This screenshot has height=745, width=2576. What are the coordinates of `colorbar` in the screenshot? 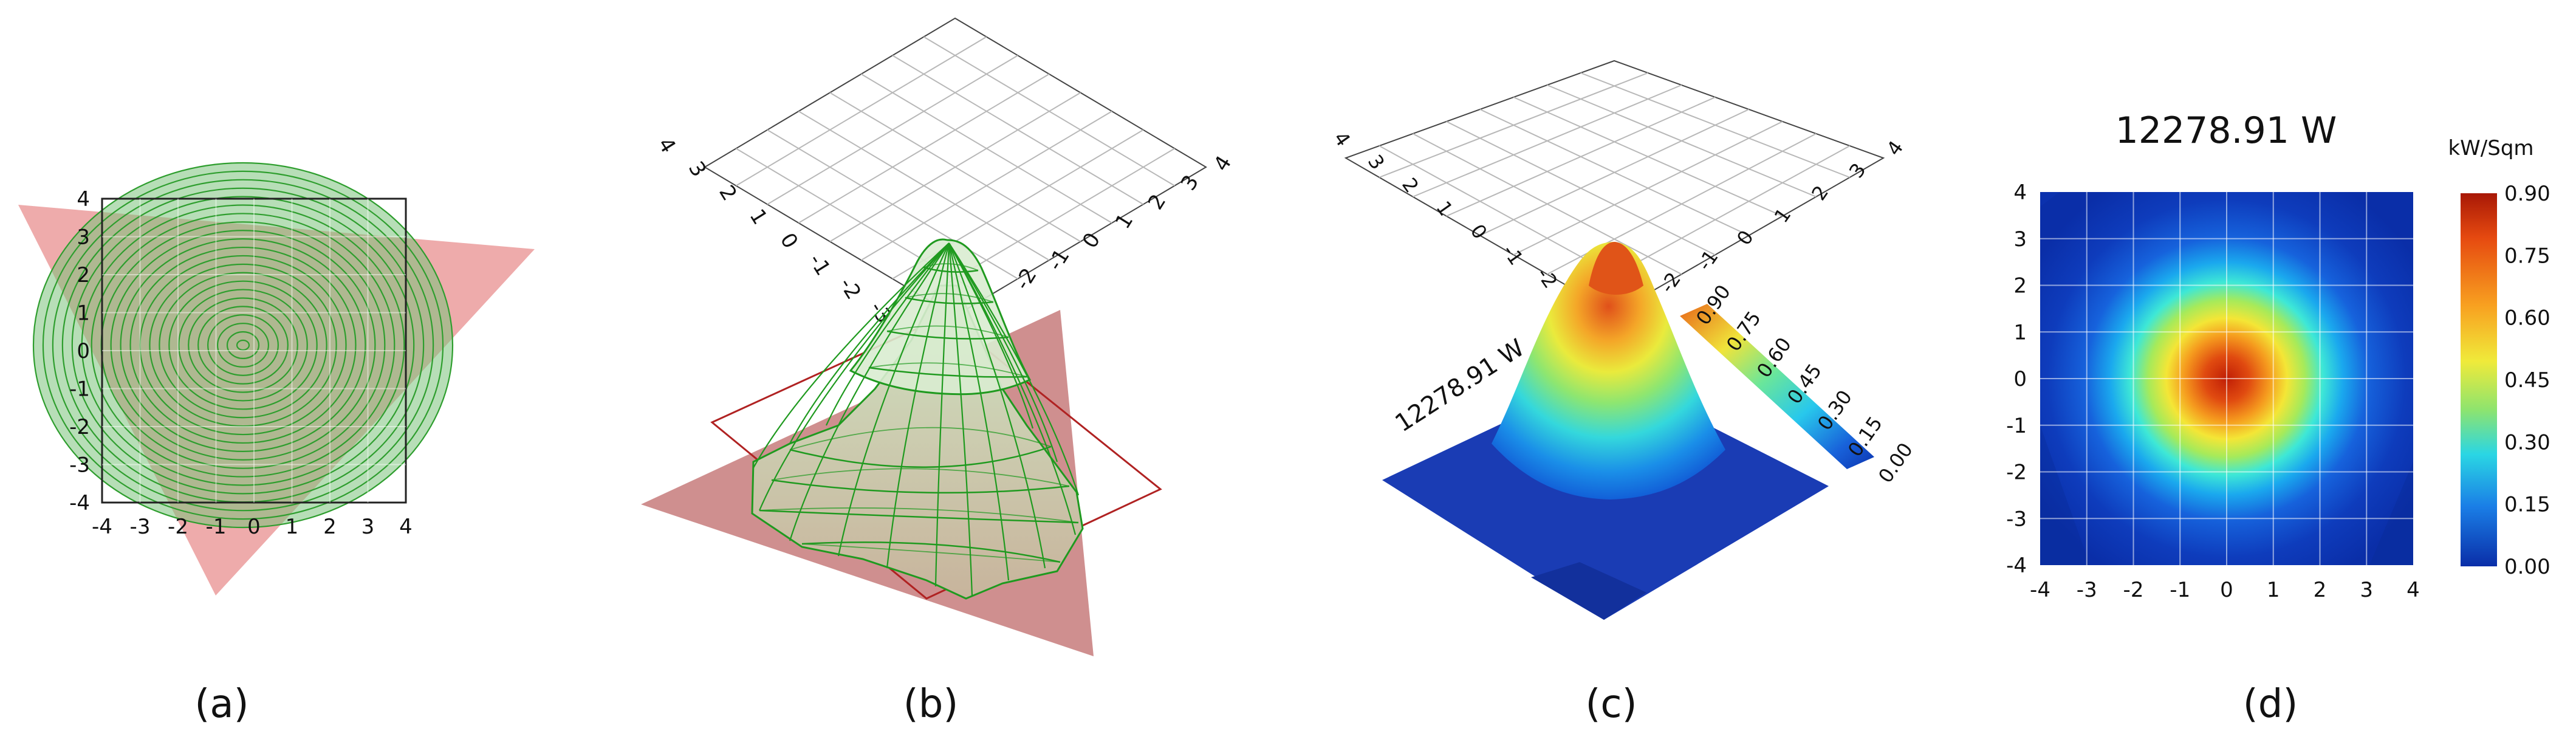 It's located at (2479, 379).